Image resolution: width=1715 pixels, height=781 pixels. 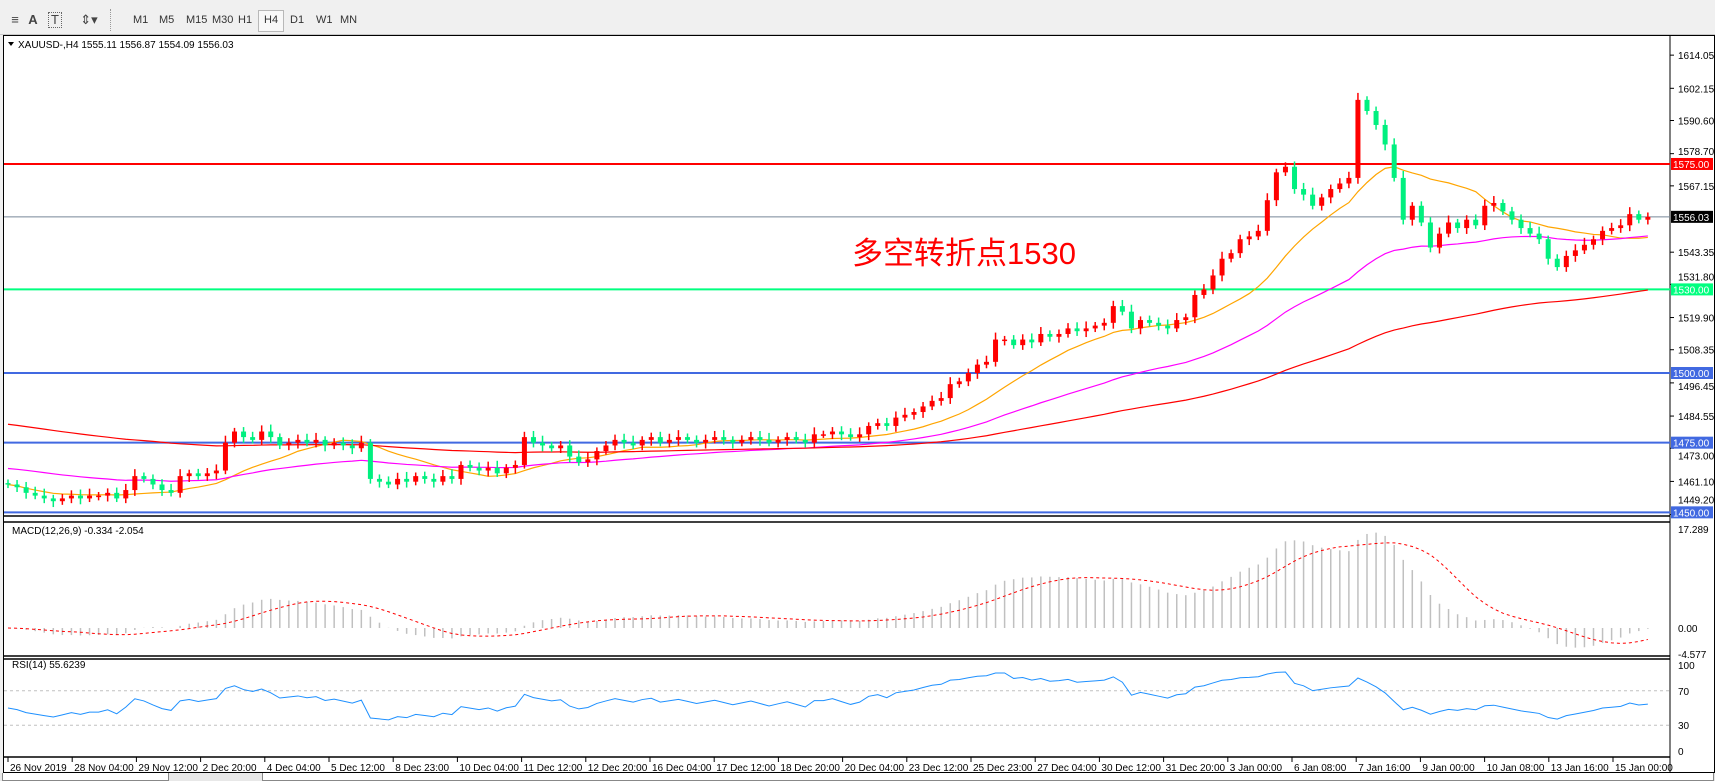 What do you see at coordinates (1696, 482) in the screenshot?
I see `price-label: 1461.10` at bounding box center [1696, 482].